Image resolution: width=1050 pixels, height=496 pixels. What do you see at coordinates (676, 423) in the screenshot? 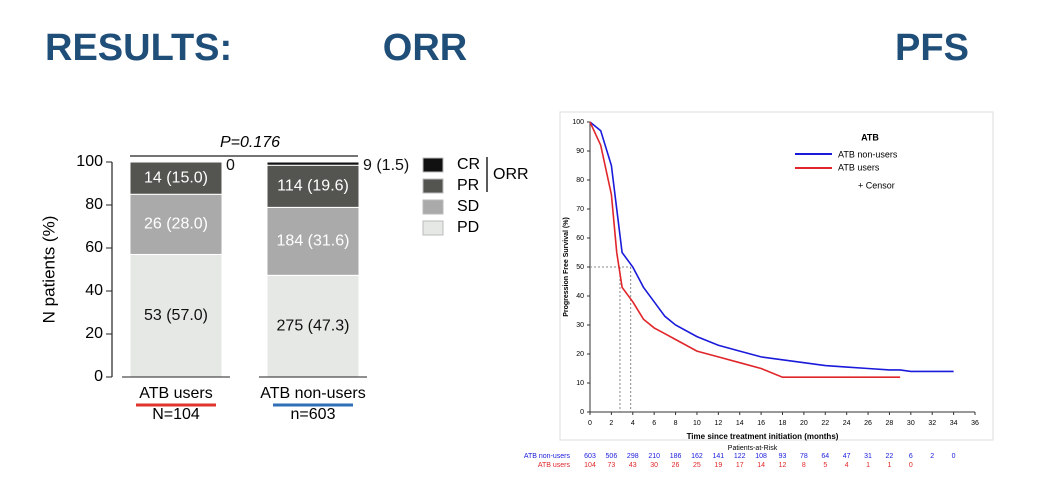
I see `x-tick-label: 8` at bounding box center [676, 423].